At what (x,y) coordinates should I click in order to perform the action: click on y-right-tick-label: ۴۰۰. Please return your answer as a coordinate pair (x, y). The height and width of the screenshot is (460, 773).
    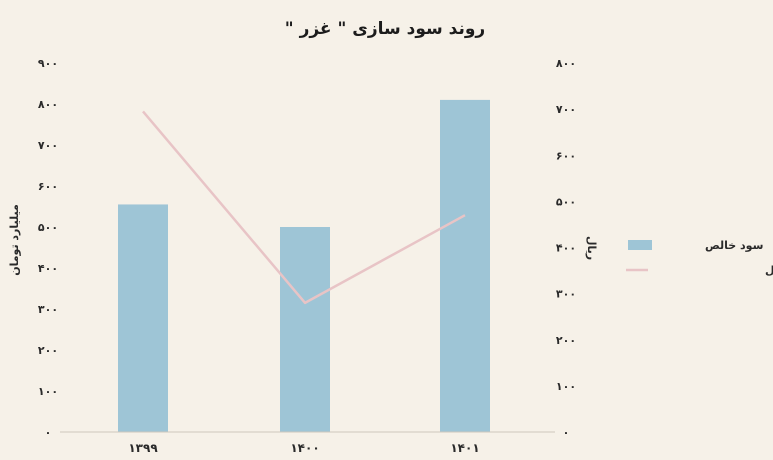
    Looking at the image, I should click on (566, 248).